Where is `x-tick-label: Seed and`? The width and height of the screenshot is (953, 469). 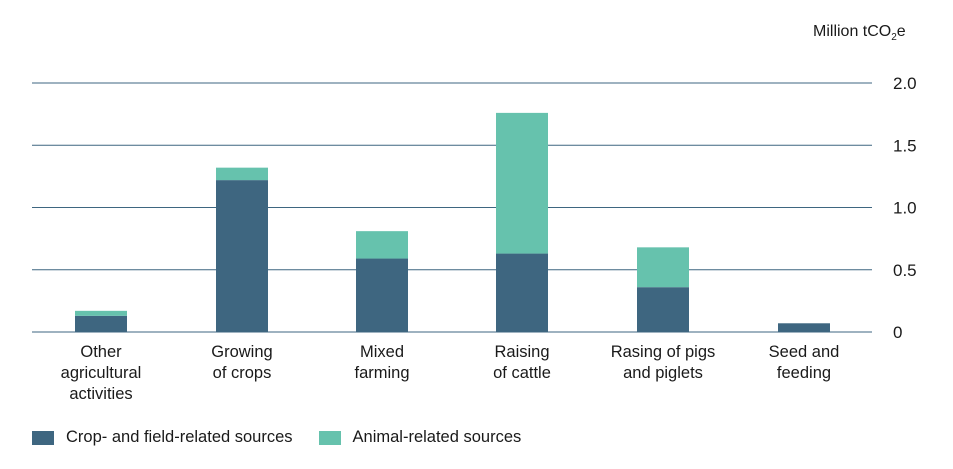
x-tick-label: Seed and is located at coordinates (804, 352).